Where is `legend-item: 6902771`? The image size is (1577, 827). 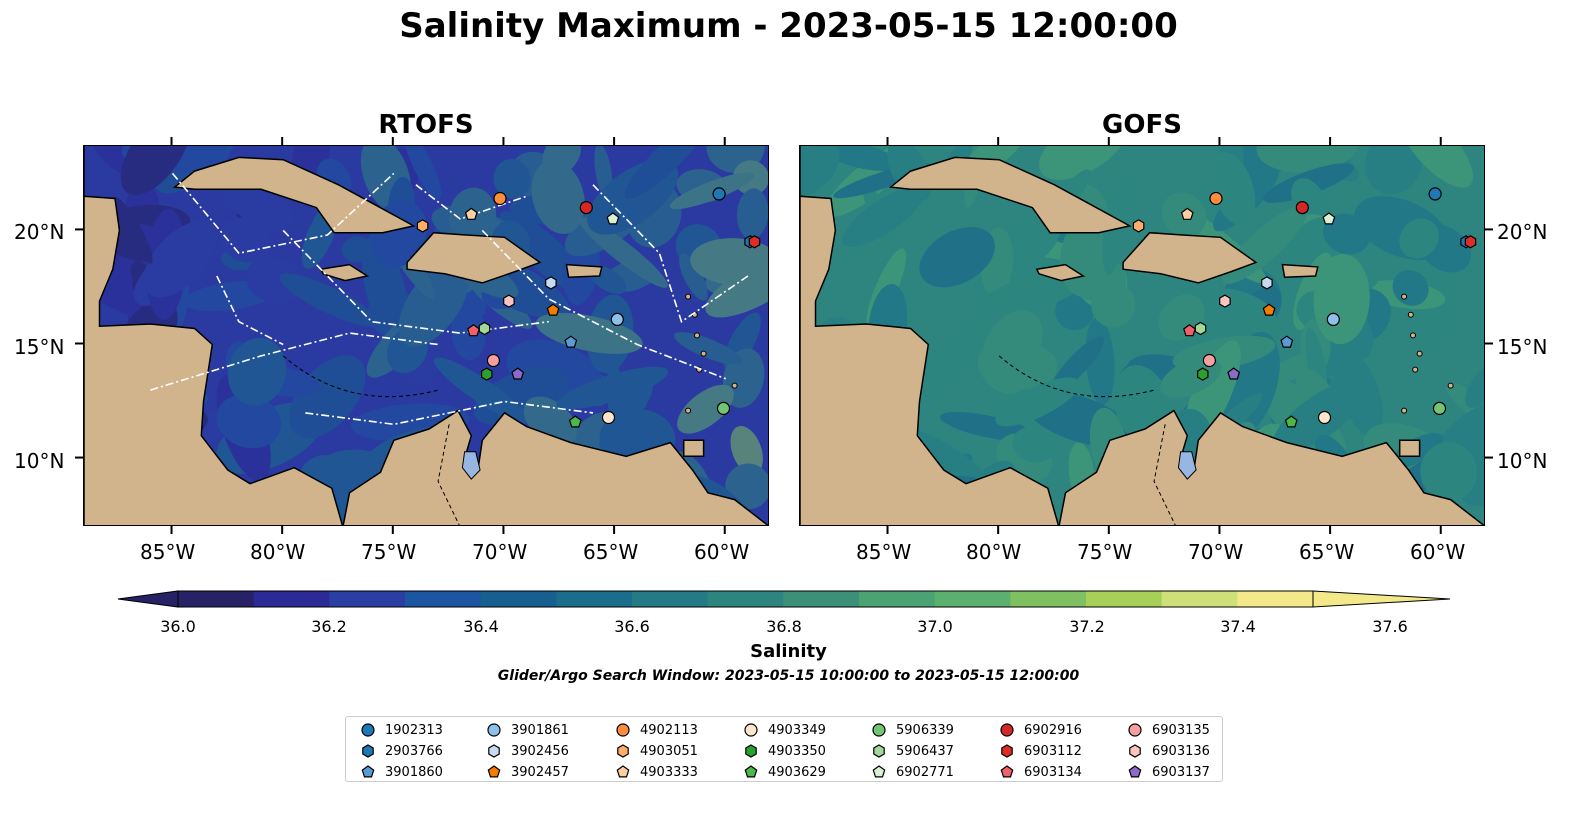 legend-item: 6902771 is located at coordinates (912, 772).